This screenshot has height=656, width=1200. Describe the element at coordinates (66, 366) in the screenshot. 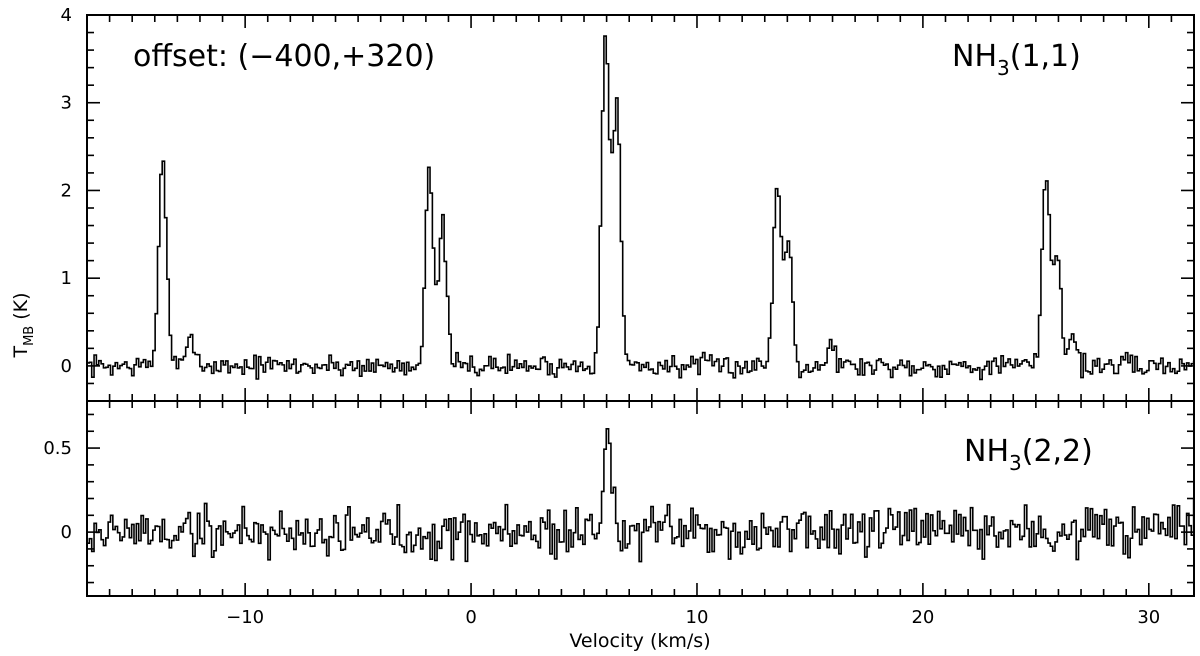

I see `top-ytick-label: 0` at that location.